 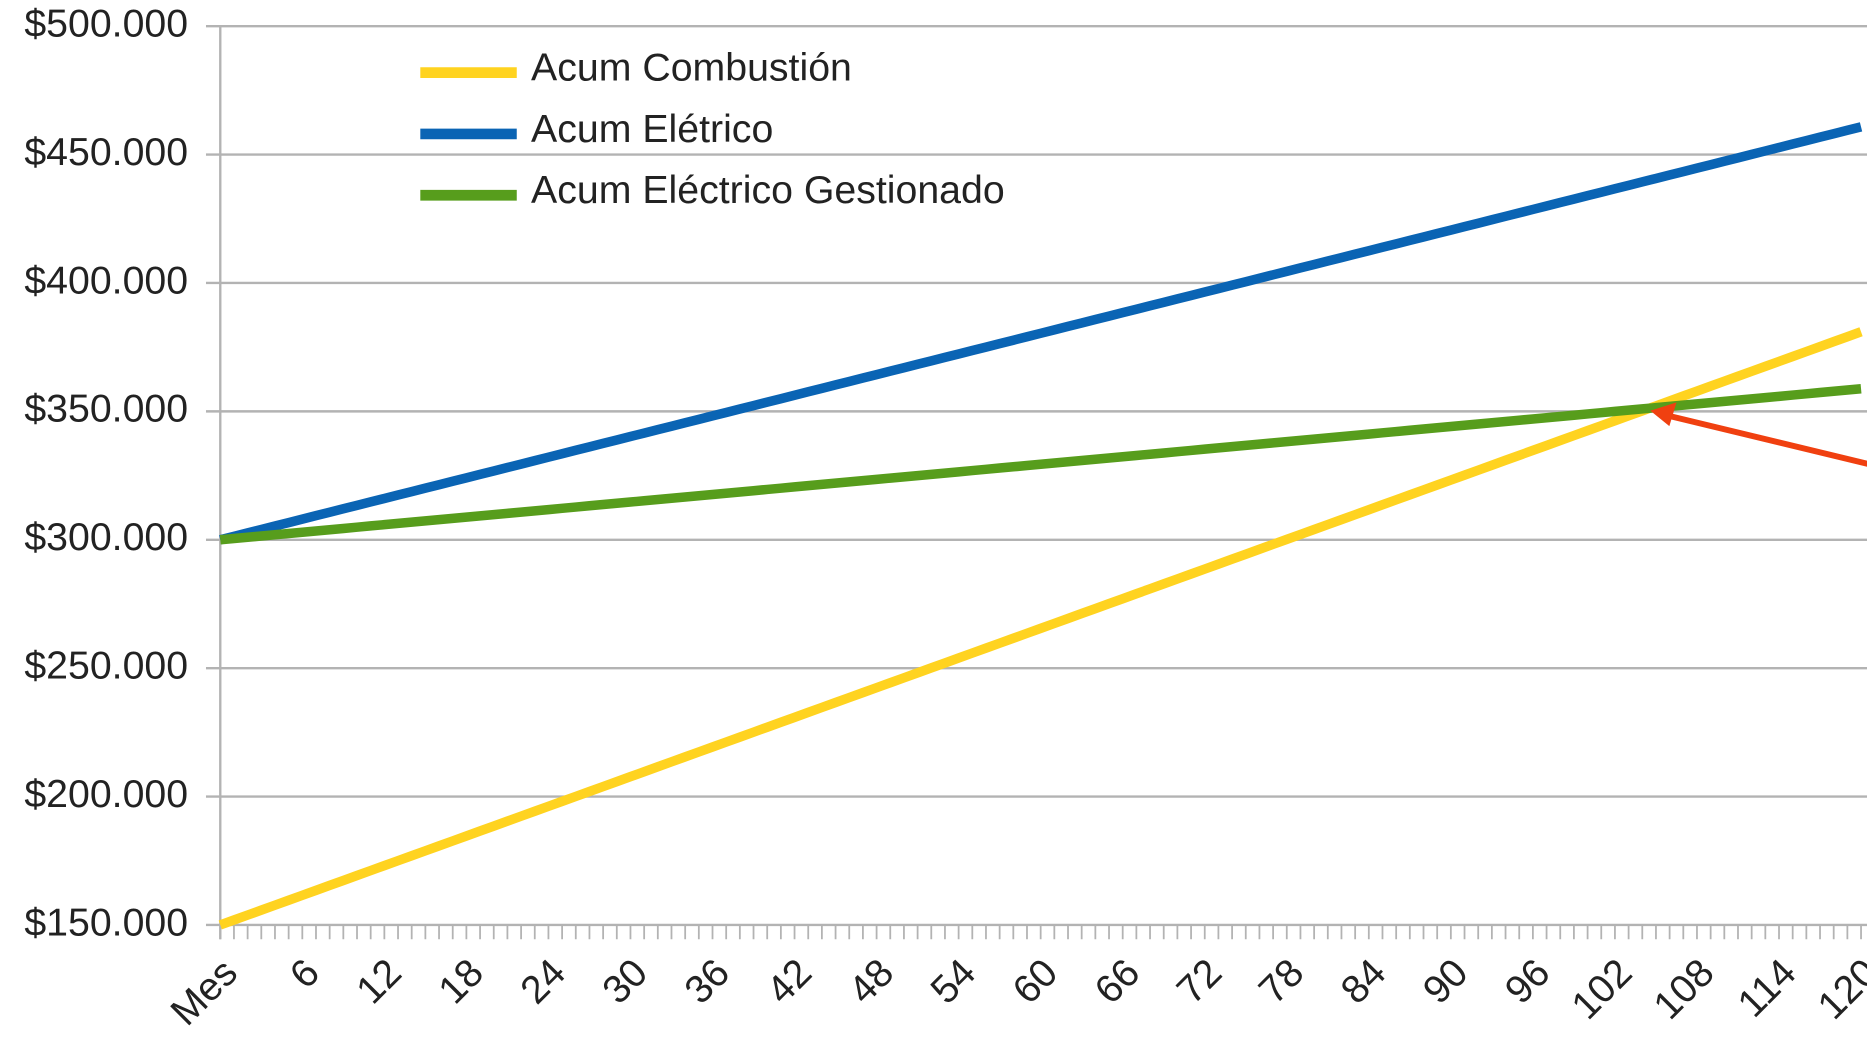 I want to click on annotation-arrow, so click(x=1758, y=434).